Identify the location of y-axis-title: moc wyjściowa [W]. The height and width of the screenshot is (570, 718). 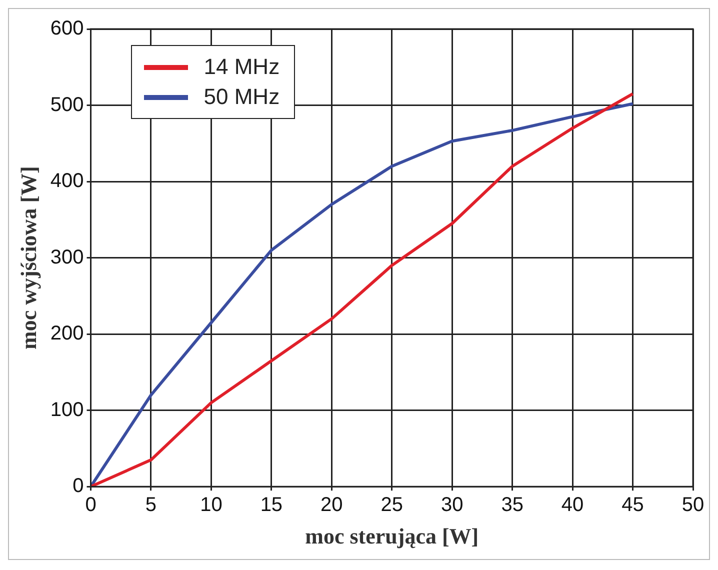
(28, 258).